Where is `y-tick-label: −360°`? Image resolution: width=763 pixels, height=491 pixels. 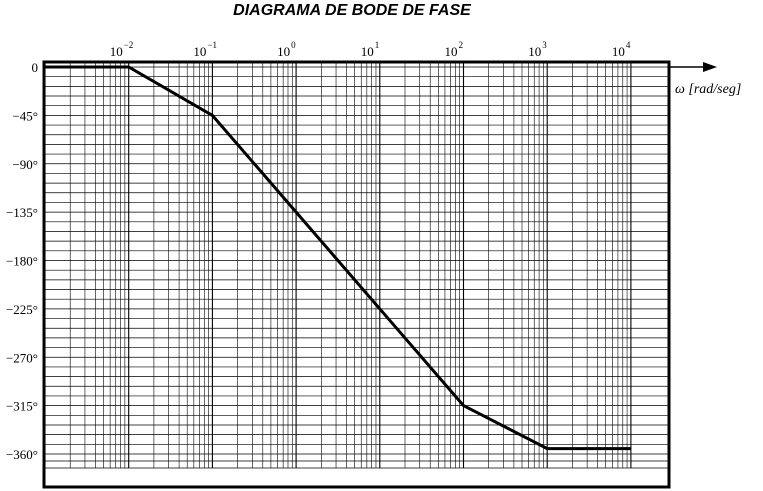 y-tick-label: −360° is located at coordinates (22, 454).